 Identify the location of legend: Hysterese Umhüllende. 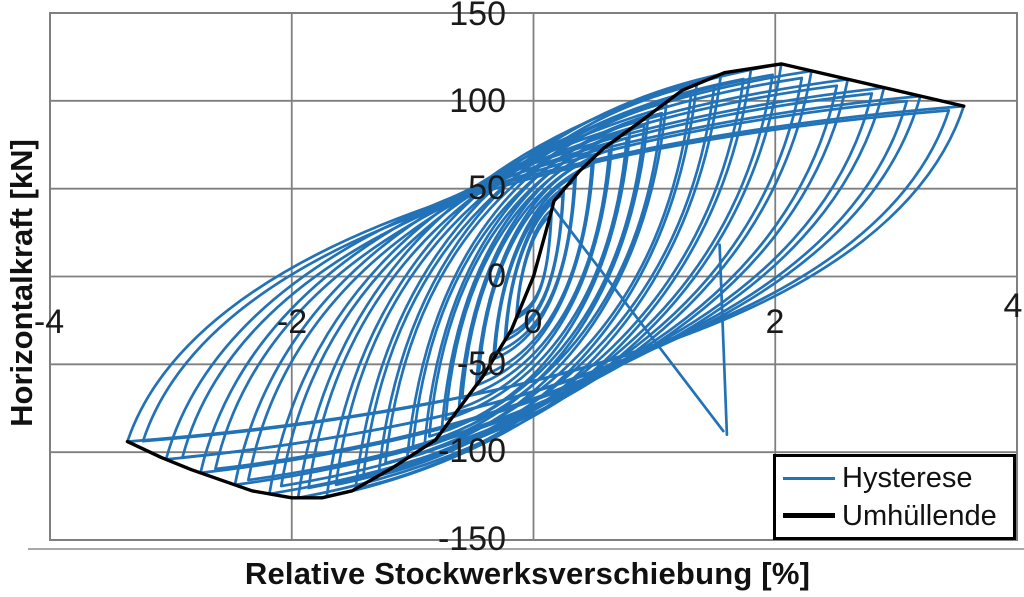
(894, 497).